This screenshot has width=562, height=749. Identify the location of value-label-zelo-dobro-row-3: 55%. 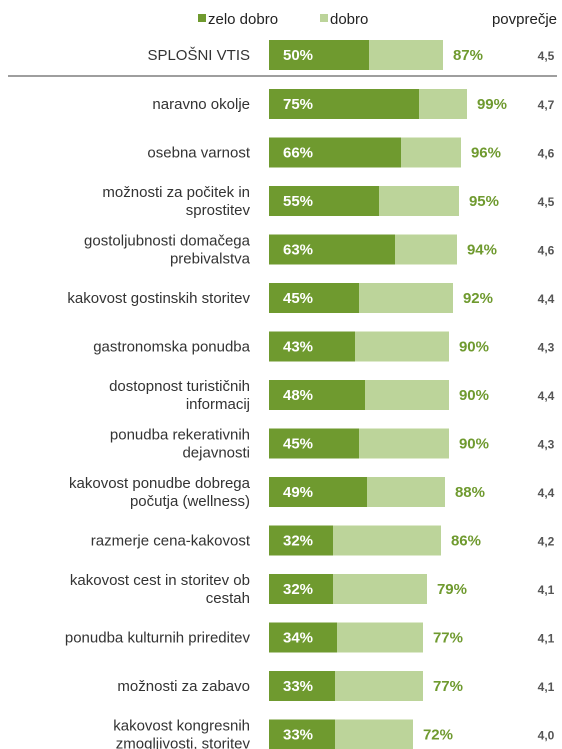
(298, 201).